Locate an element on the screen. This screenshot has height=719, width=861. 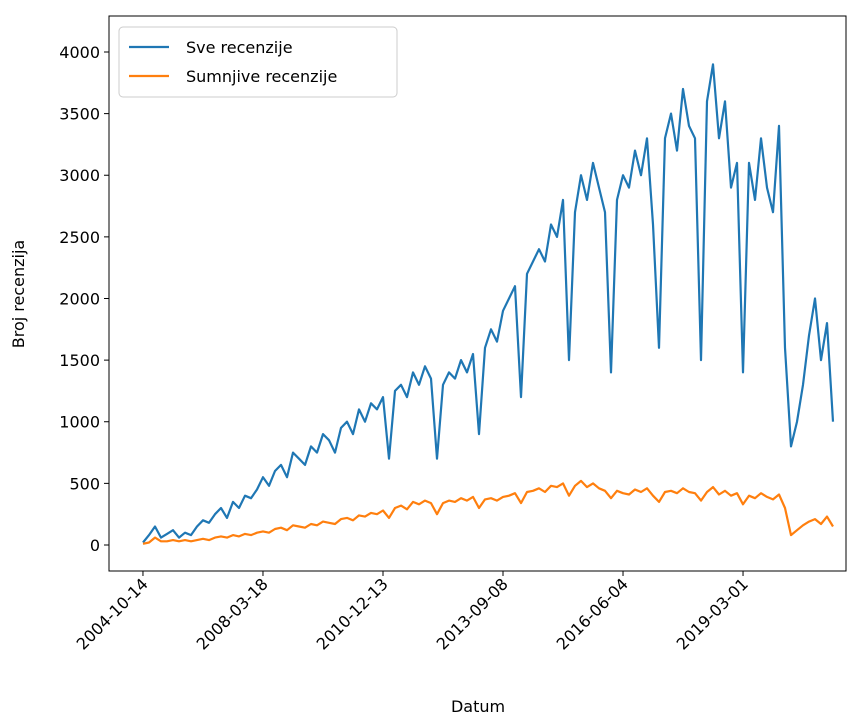
y-tick-label: 3000 is located at coordinates (79, 175).